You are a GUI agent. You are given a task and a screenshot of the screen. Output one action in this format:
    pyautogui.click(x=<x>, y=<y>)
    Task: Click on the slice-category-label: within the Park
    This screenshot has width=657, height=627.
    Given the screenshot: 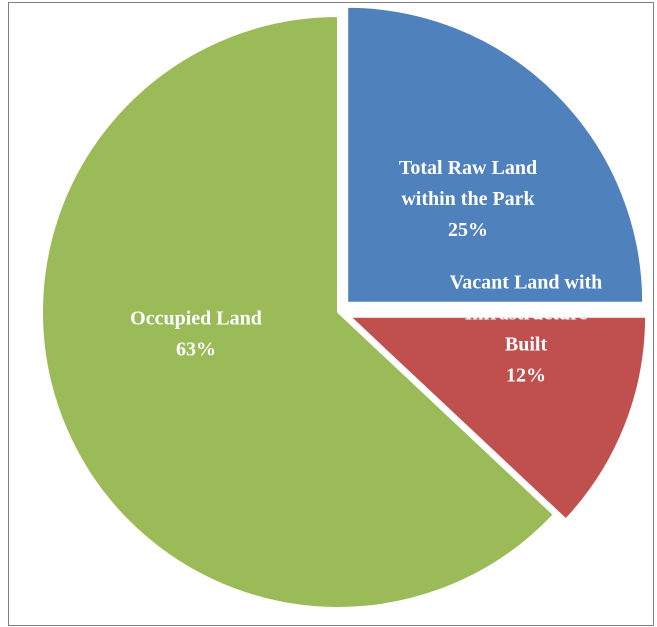 What is the action you would take?
    pyautogui.click(x=468, y=199)
    